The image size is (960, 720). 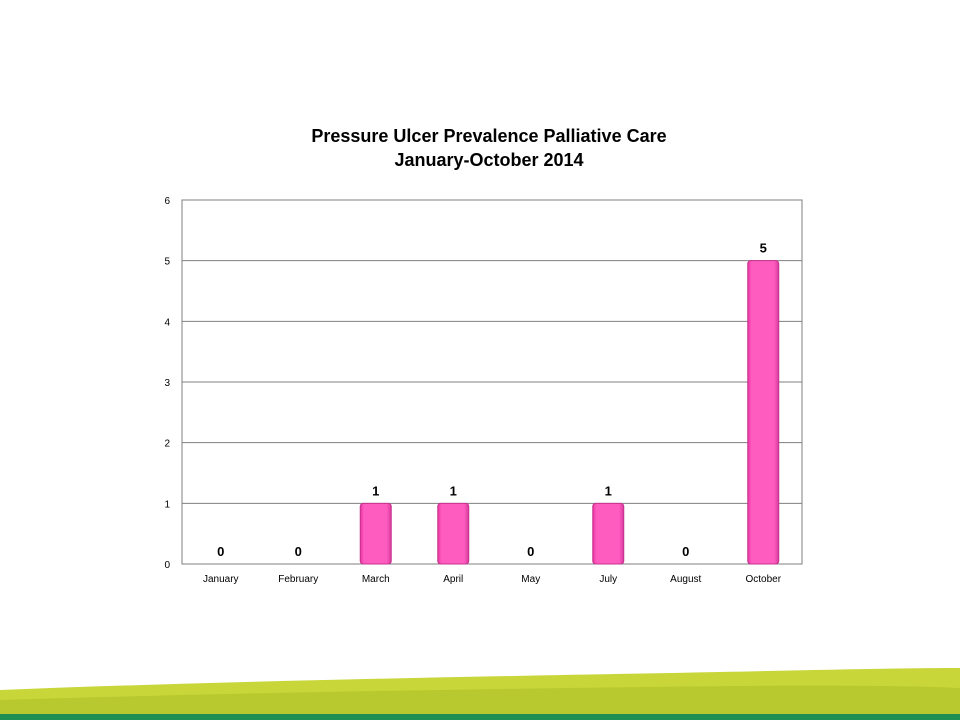 What do you see at coordinates (763, 248) in the screenshot?
I see `data-label-october: 5` at bounding box center [763, 248].